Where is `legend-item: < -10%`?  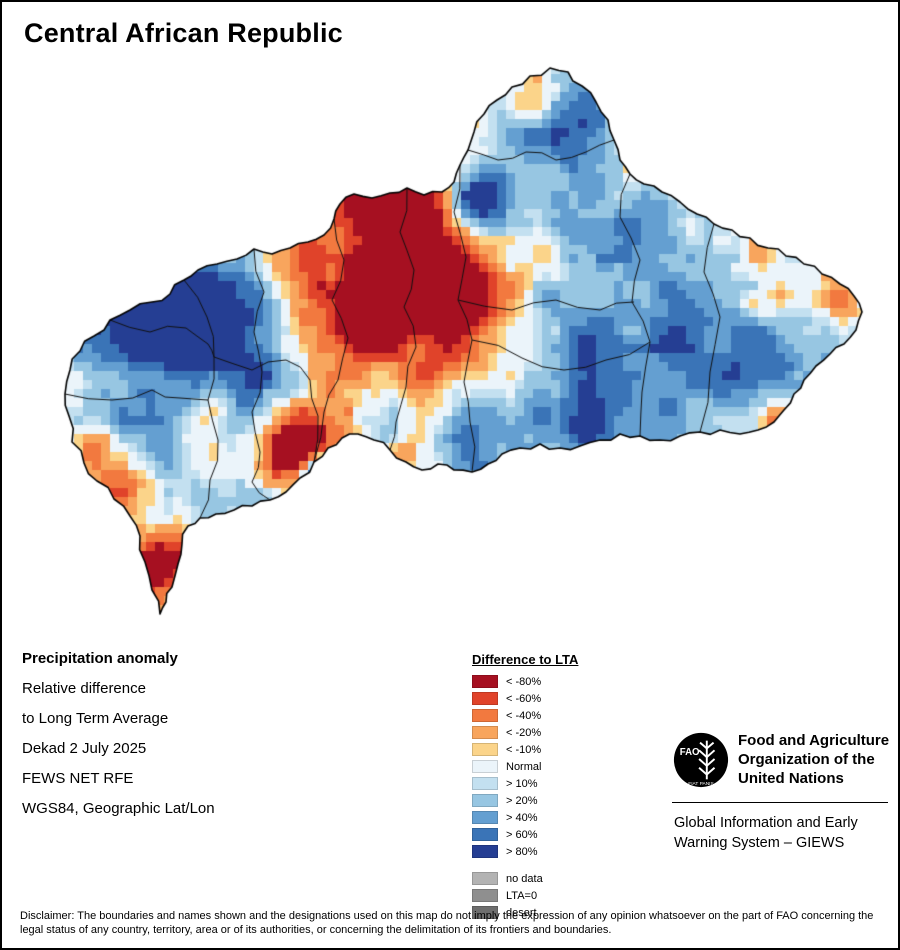
legend-item: < -10% is located at coordinates (525, 749).